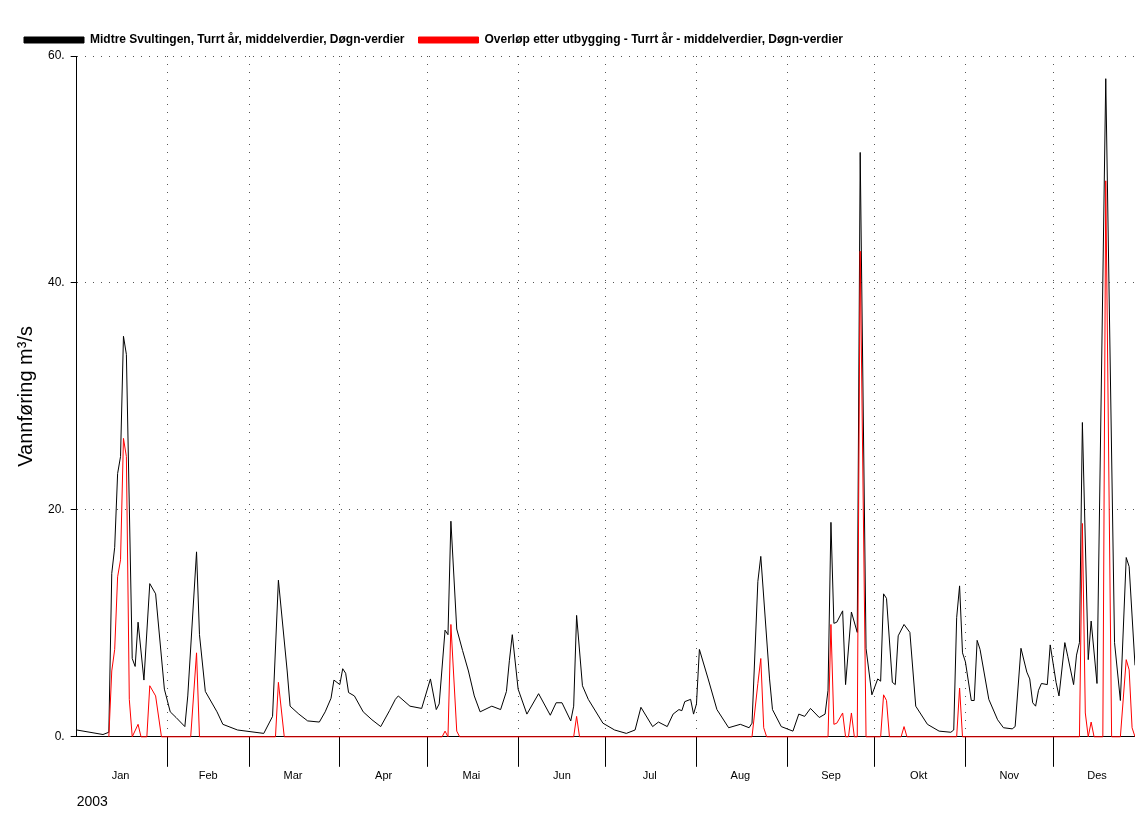  What do you see at coordinates (562, 775) in the screenshot?
I see `x-tick-label: Jun` at bounding box center [562, 775].